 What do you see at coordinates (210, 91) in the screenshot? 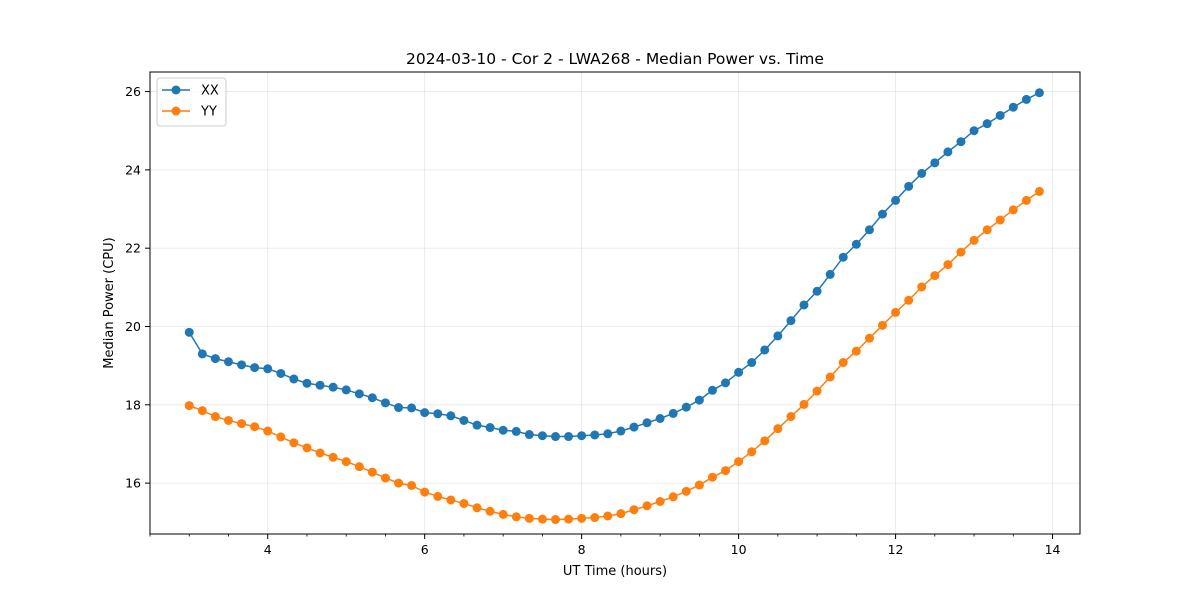
I see `legend-label: XX` at bounding box center [210, 91].